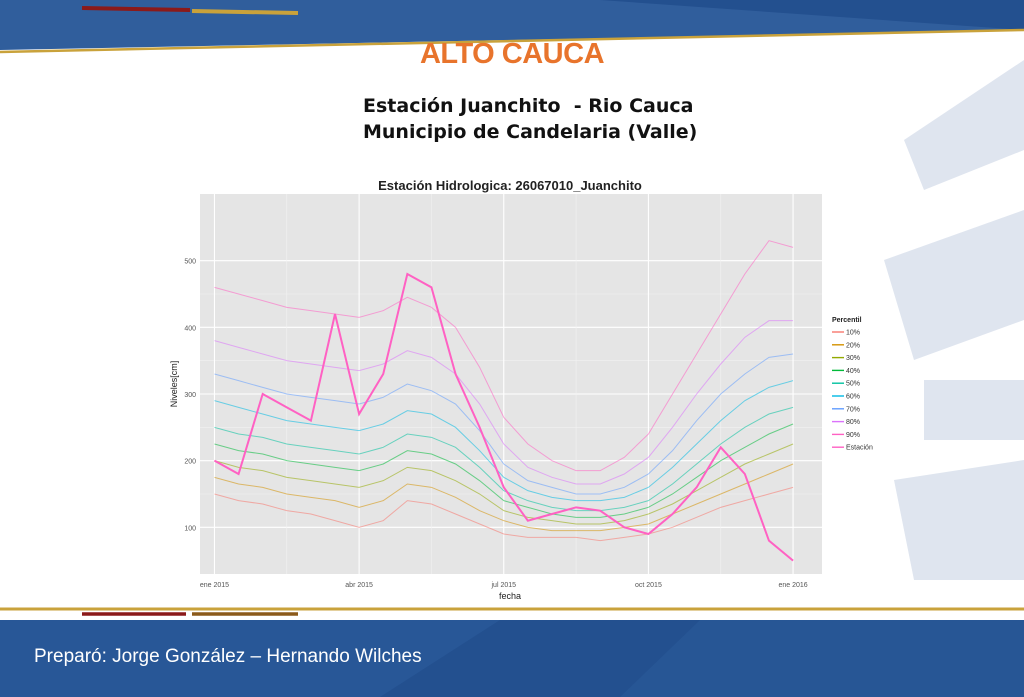 The height and width of the screenshot is (697, 1024). What do you see at coordinates (853, 371) in the screenshot?
I see `legend-item-label: 40%` at bounding box center [853, 371].